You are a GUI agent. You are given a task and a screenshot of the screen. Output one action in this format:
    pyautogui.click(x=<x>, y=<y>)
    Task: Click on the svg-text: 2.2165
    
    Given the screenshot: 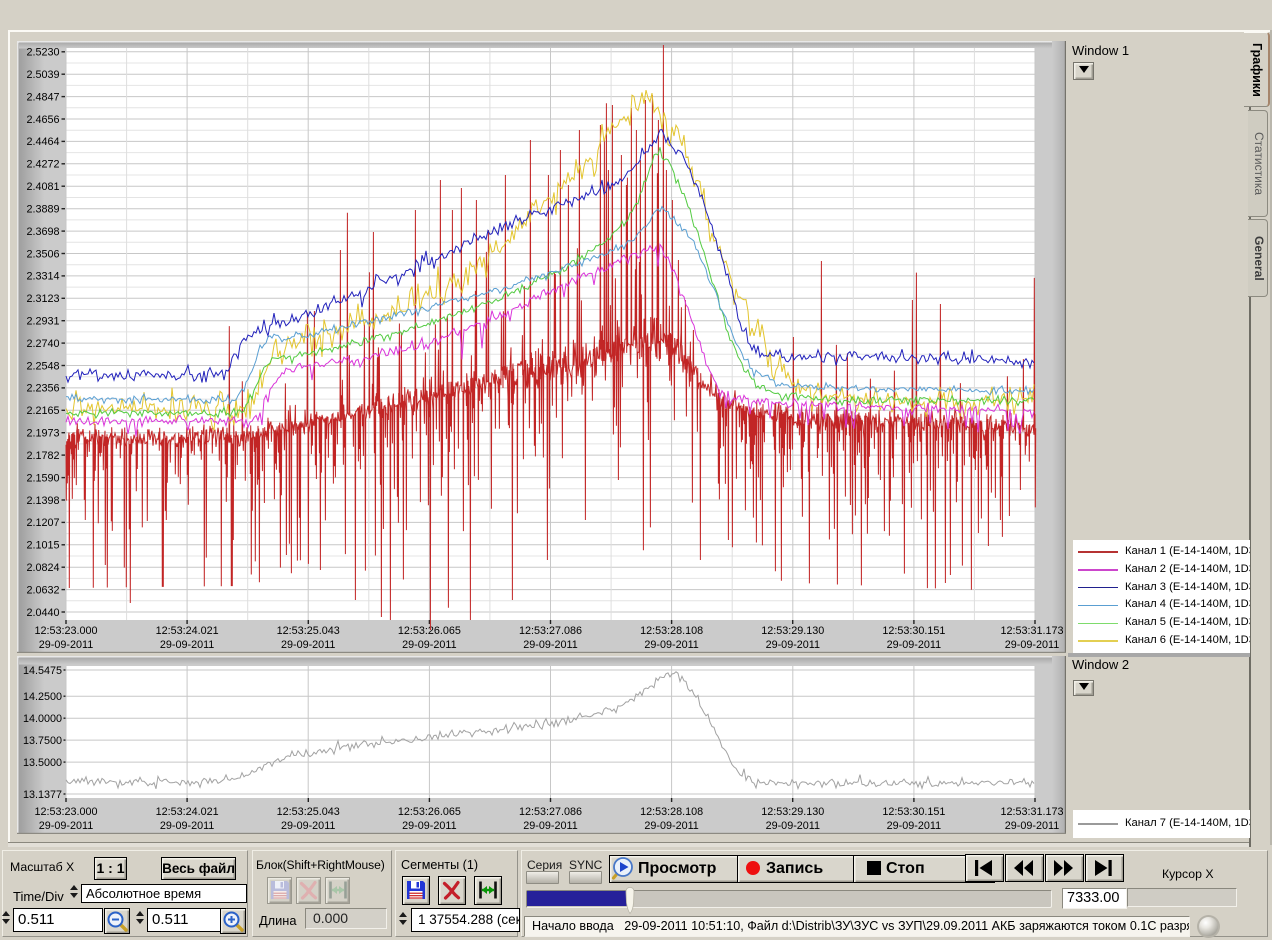 What is the action you would take?
    pyautogui.click(x=42, y=411)
    